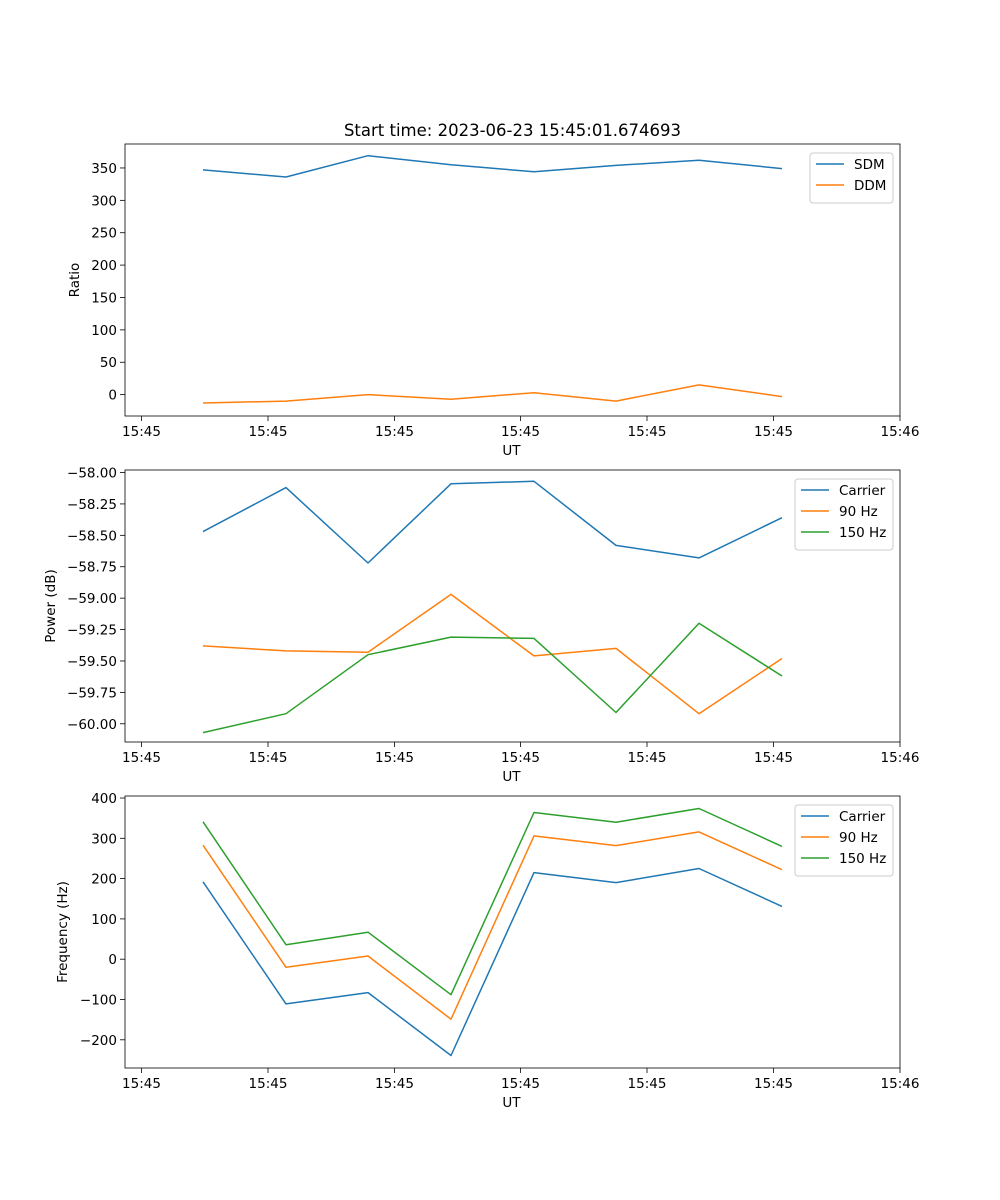  What do you see at coordinates (869, 165) in the screenshot?
I see `legend-label: SDM` at bounding box center [869, 165].